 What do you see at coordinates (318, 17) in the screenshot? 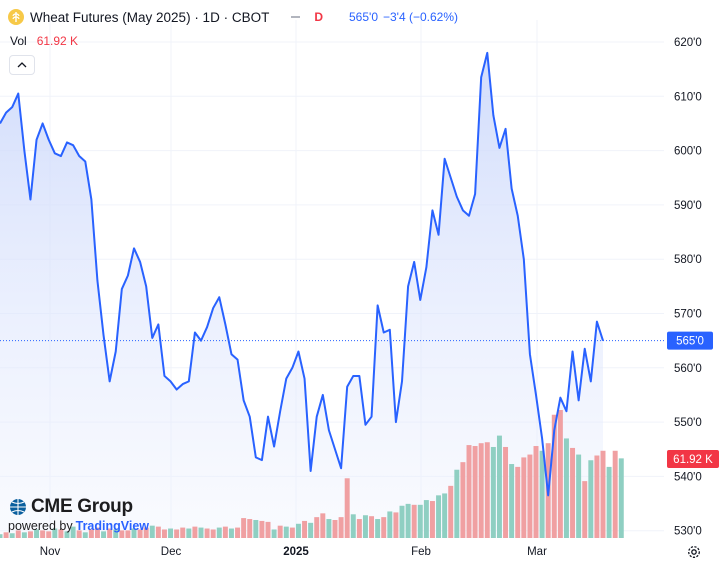
I see `delayed-data-badge: D` at bounding box center [318, 17].